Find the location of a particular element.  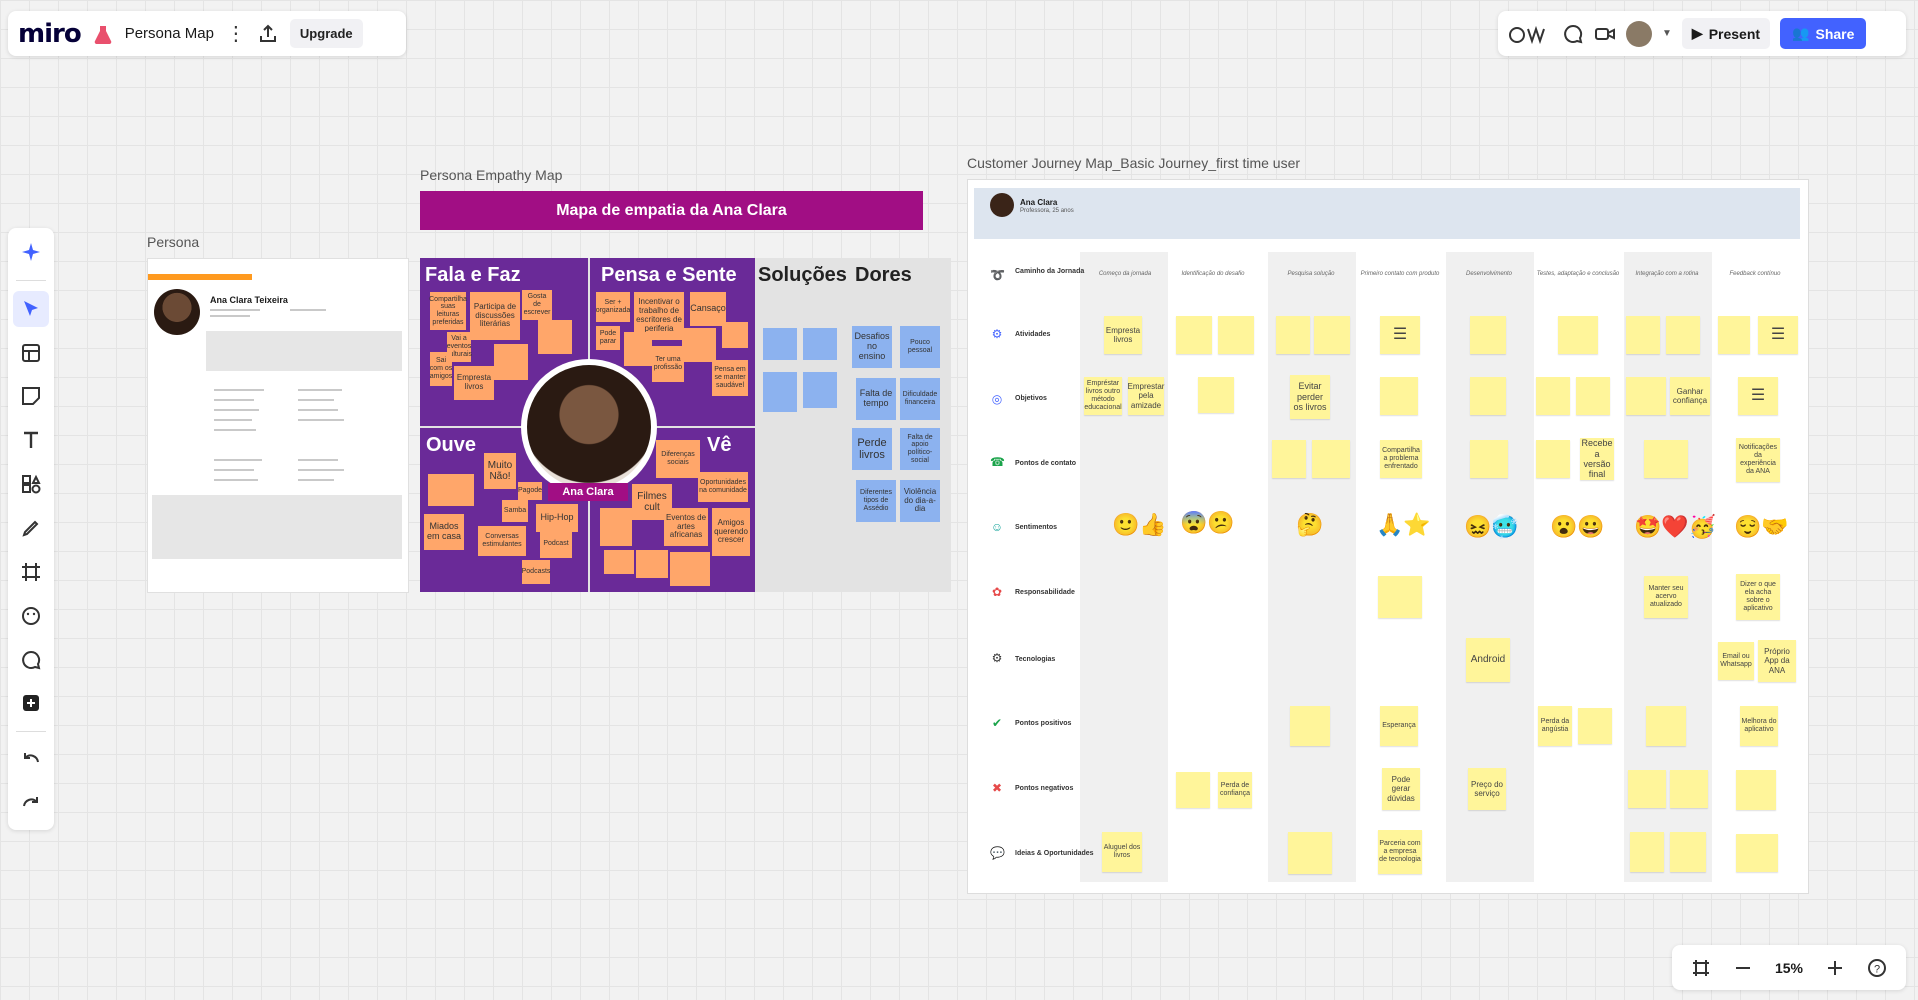

sticky-note: Parceria com a empresa de tecnologia is located at coordinates (1400, 852).